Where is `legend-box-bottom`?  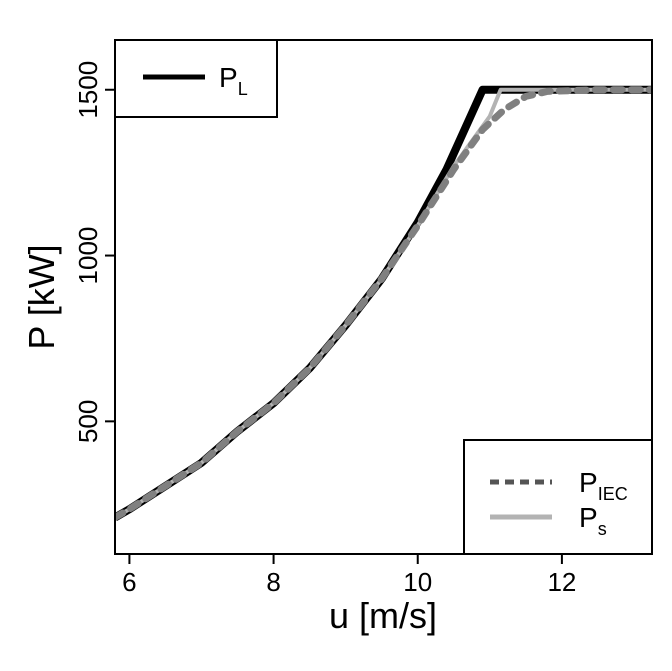 legend-box-bottom is located at coordinates (558, 497).